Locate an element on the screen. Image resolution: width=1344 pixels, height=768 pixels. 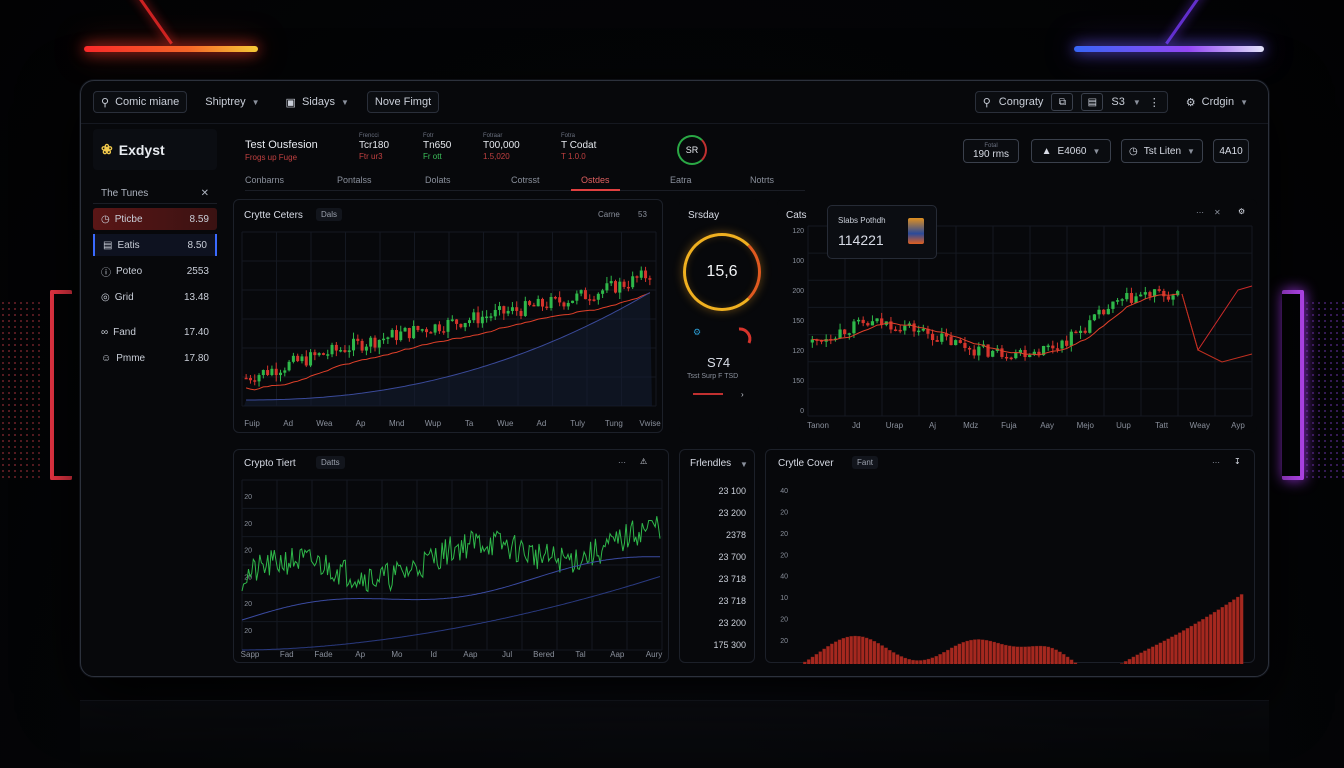
currency-select: ▲ E4060 ▼ is located at coordinates (1071, 151).